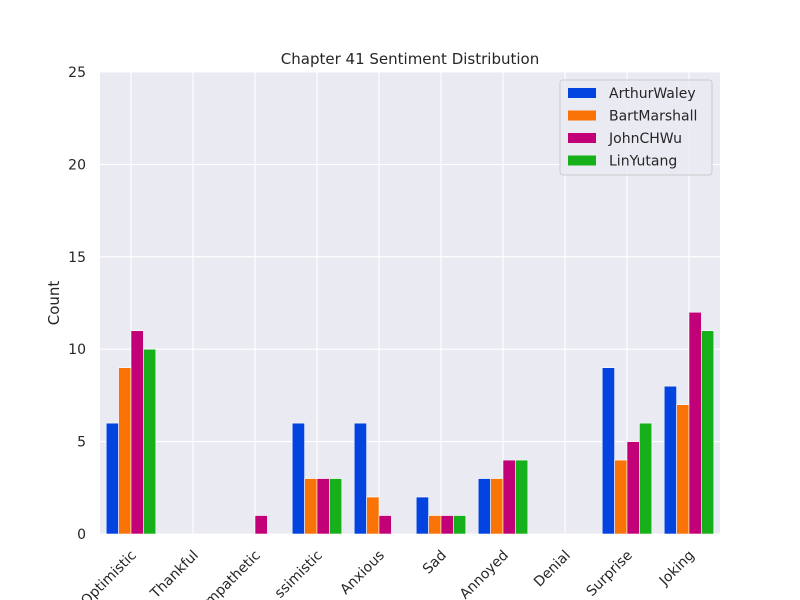 This screenshot has height=600, width=800. Describe the element at coordinates (373, 515) in the screenshot. I see `bar-BartMarshall-Anxious` at that location.